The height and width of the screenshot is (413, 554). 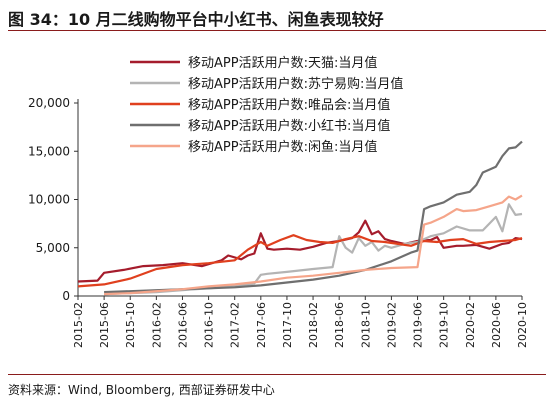 What do you see at coordinates (78, 325) in the screenshot?
I see `x-tick-label: 2015-02` at bounding box center [78, 325].